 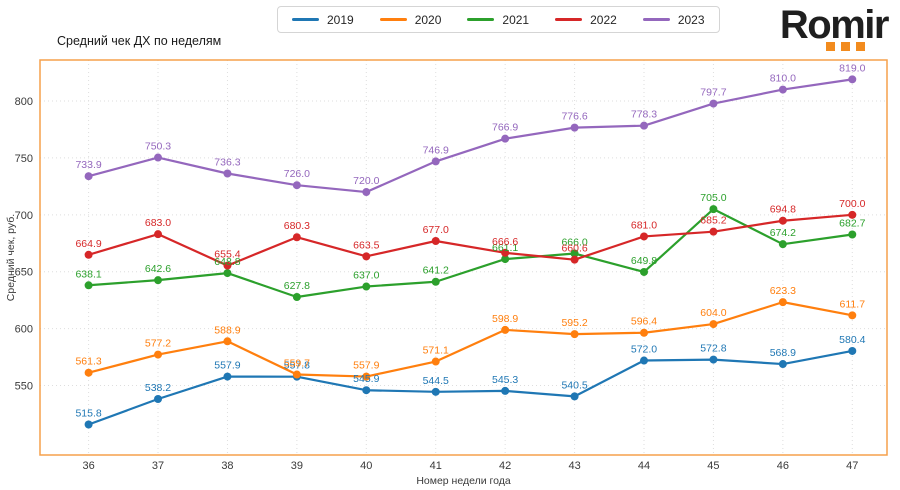 I want to click on data-point-2023-w43, so click(x=574, y=127).